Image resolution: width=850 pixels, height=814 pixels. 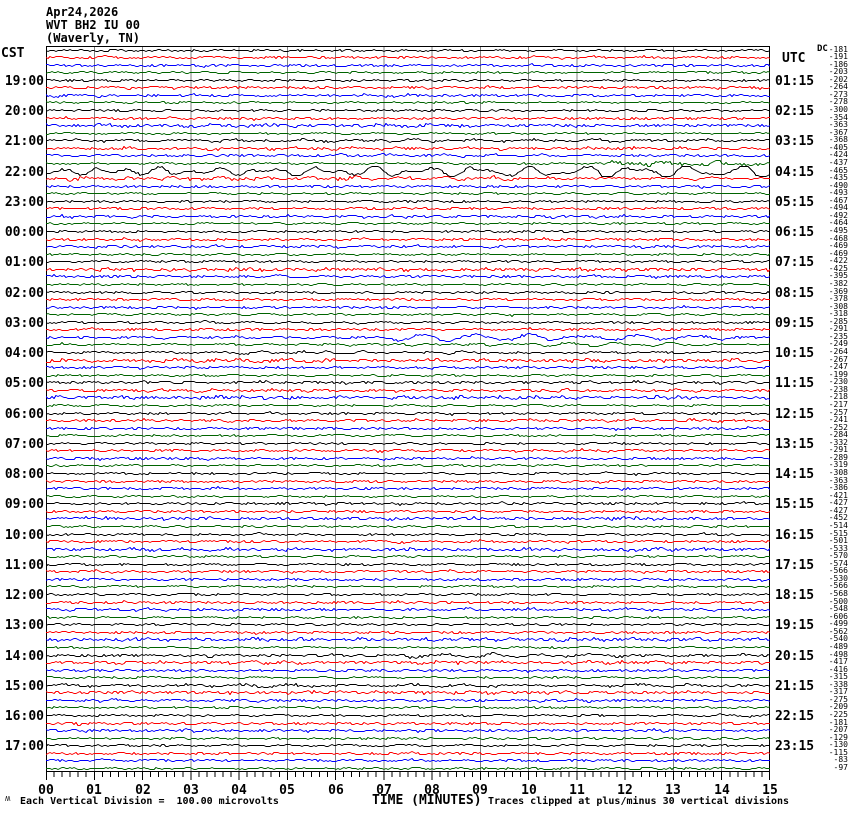 I want to click on dc-offset-value: -209, so click(x=838, y=706).